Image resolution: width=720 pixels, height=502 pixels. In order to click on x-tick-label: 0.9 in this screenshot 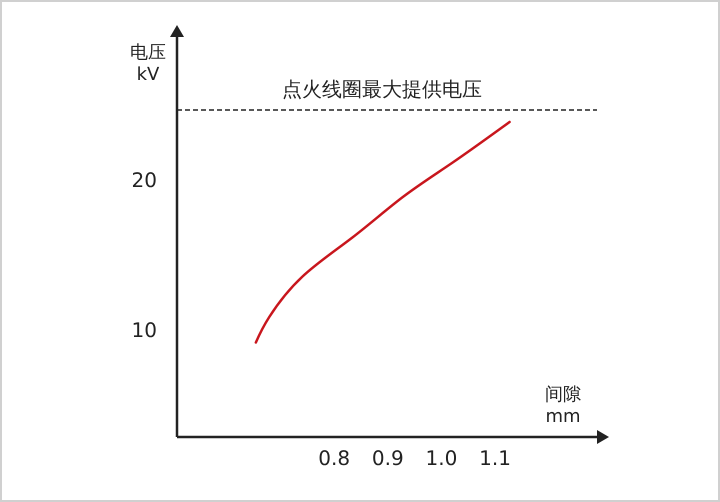, I will do `click(388, 458)`.